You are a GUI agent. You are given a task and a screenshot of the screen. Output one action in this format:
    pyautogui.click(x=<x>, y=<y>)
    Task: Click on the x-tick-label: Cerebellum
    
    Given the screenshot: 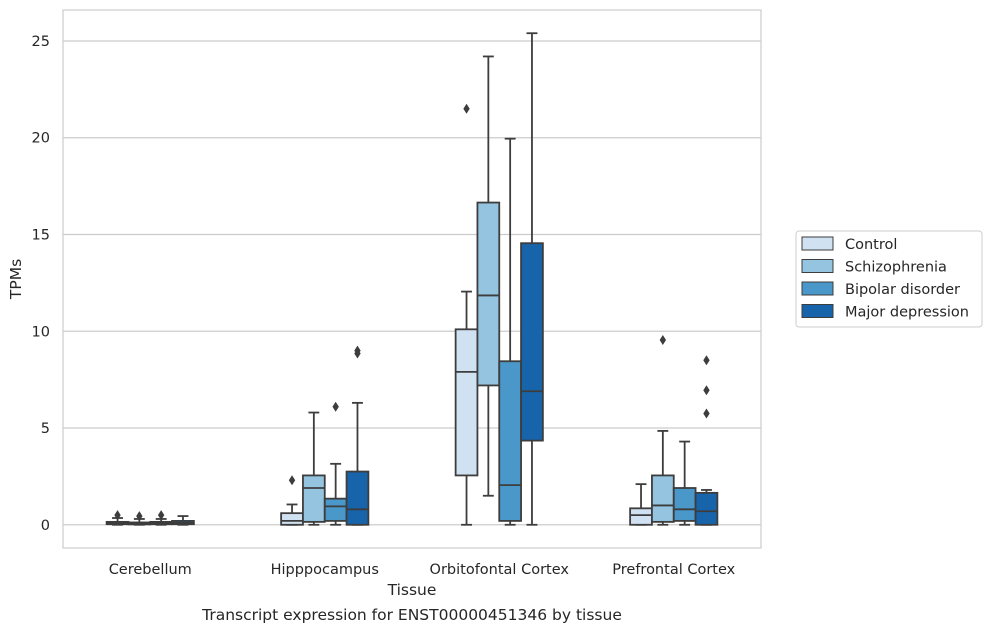 What is the action you would take?
    pyautogui.click(x=150, y=570)
    